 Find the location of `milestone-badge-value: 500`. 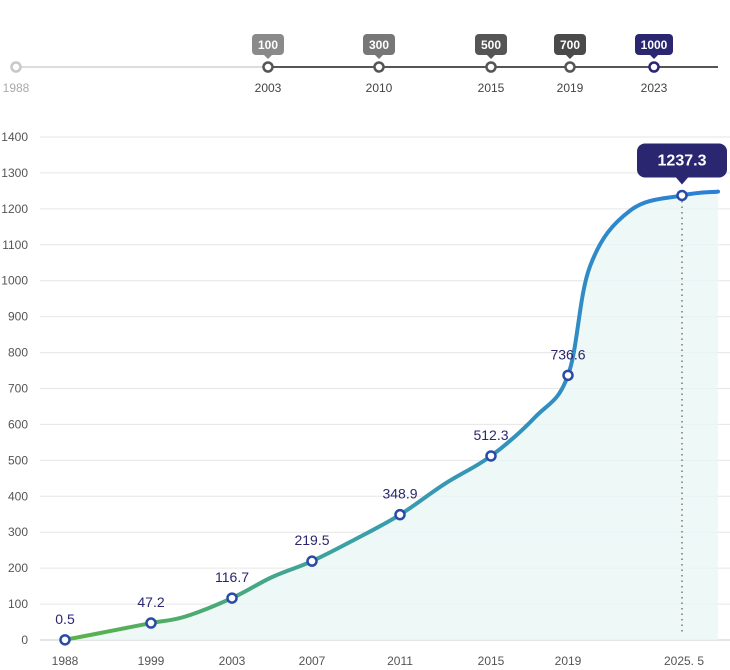

milestone-badge-value: 500 is located at coordinates (491, 45).